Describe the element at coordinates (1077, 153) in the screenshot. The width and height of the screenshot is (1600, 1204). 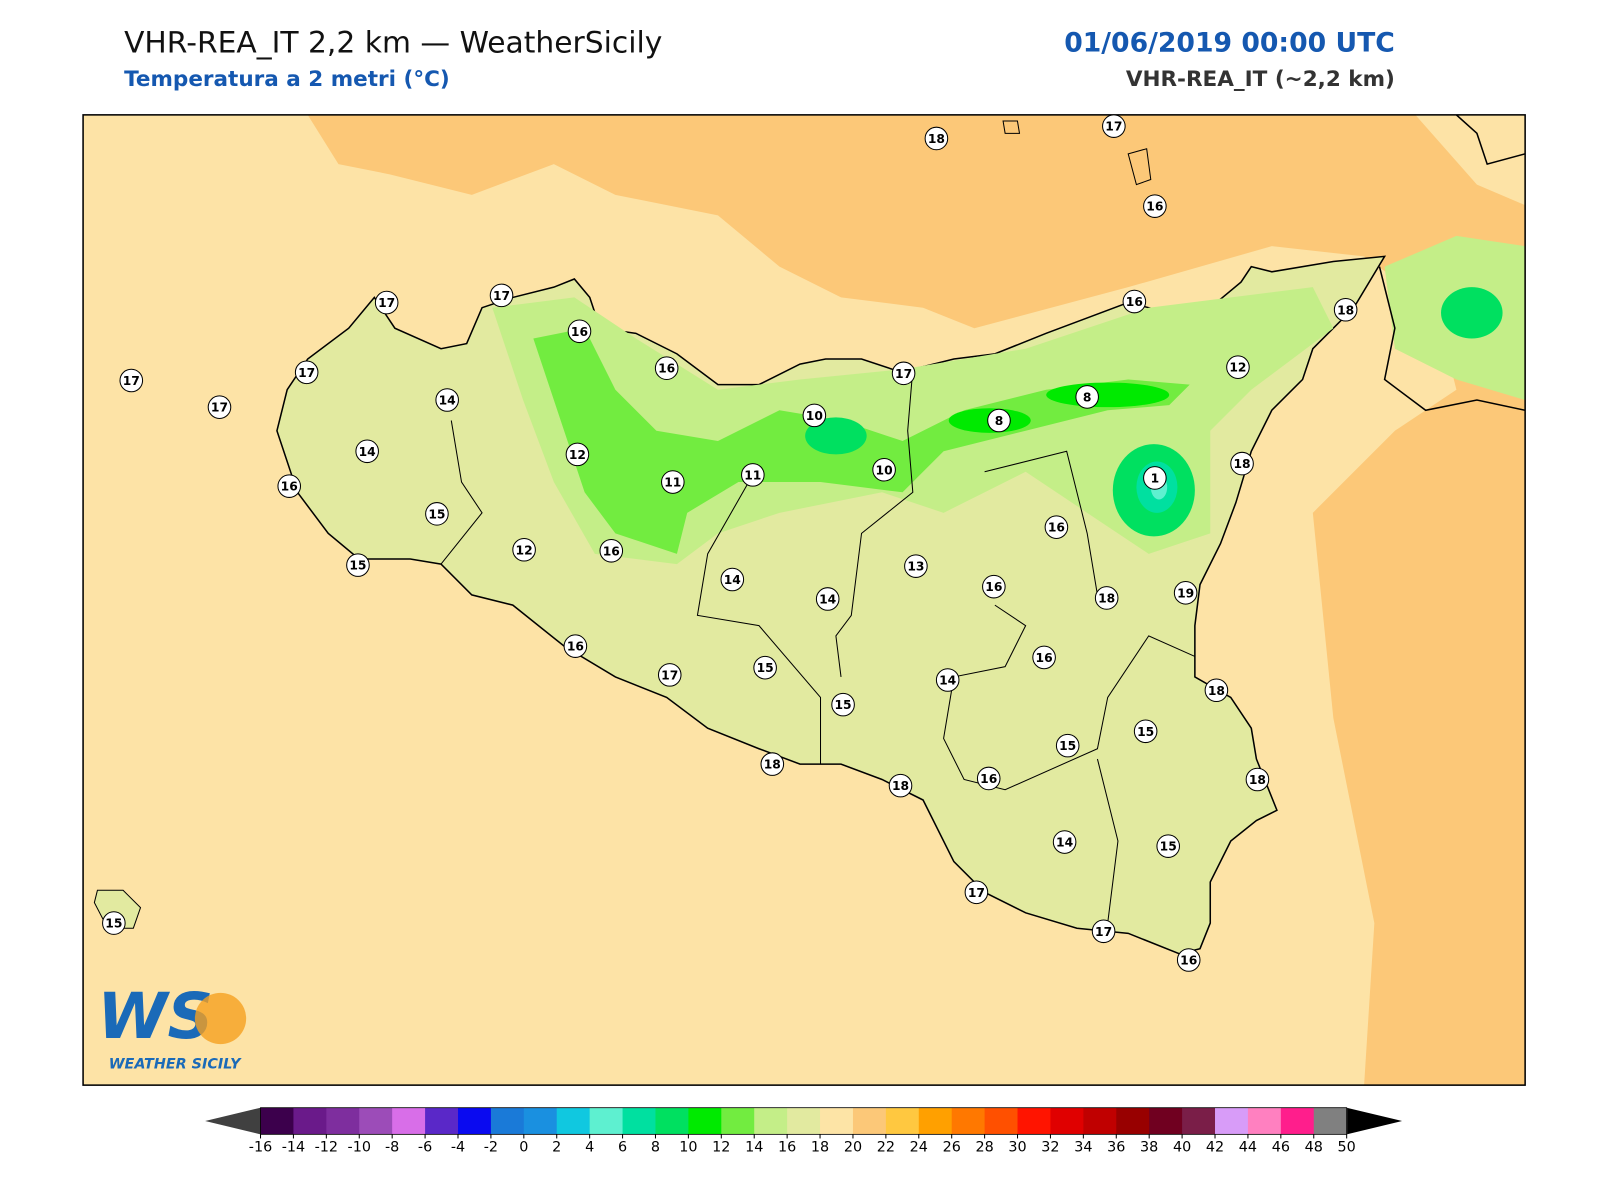
I see `island` at that location.